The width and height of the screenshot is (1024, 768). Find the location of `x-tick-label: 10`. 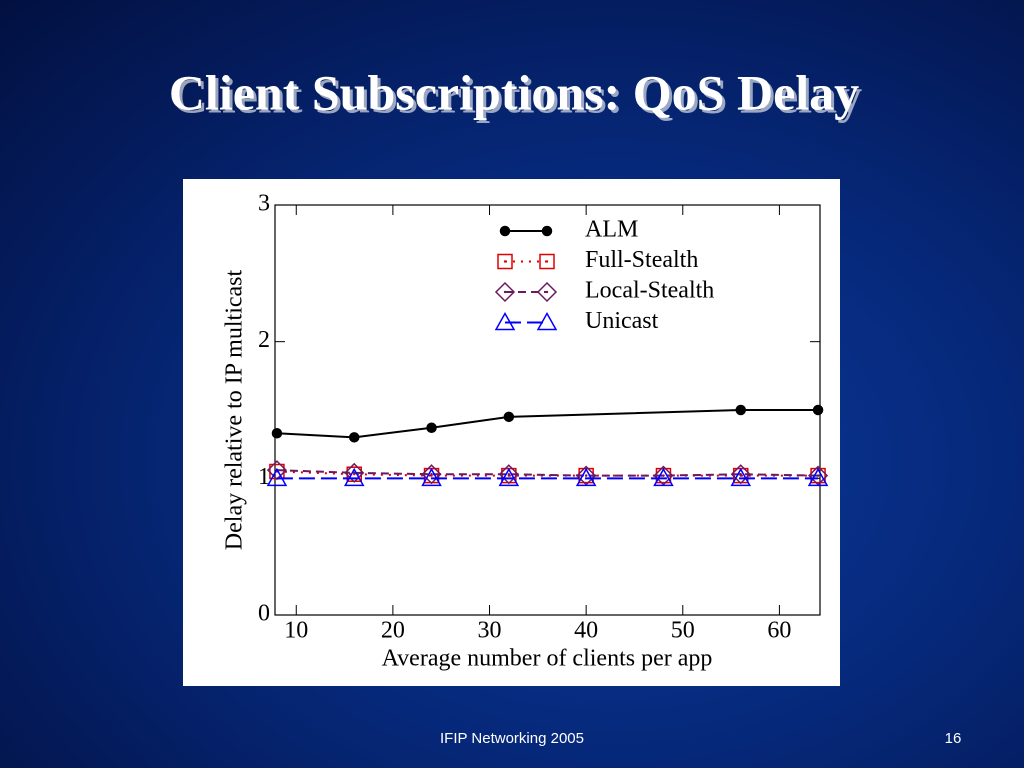

x-tick-label: 10 is located at coordinates (296, 631).